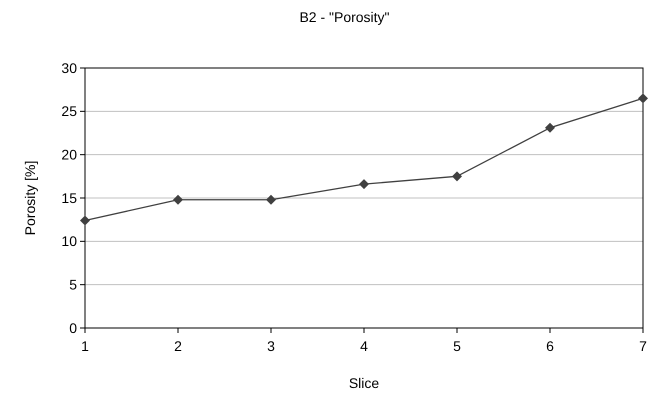 This screenshot has width=649, height=403. What do you see at coordinates (364, 383) in the screenshot?
I see `x-axis-title: Slice` at bounding box center [364, 383].